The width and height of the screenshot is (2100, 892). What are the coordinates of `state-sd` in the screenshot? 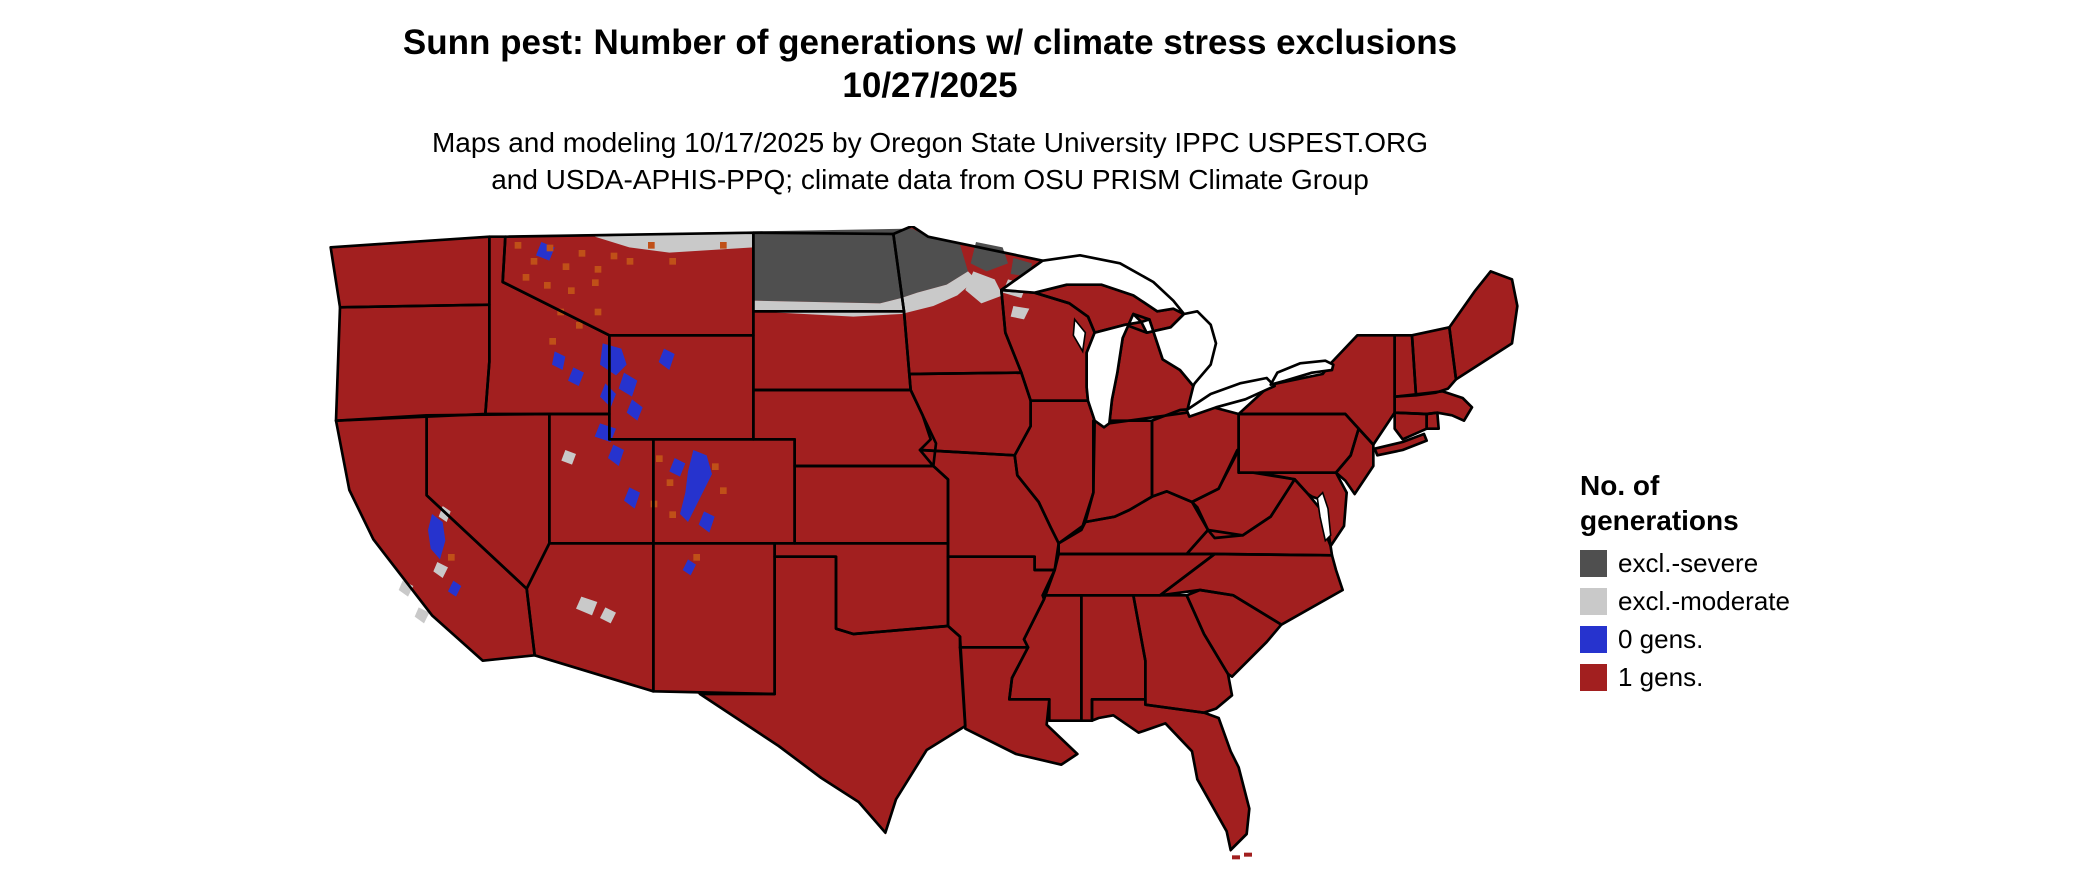 It's located at (832, 350).